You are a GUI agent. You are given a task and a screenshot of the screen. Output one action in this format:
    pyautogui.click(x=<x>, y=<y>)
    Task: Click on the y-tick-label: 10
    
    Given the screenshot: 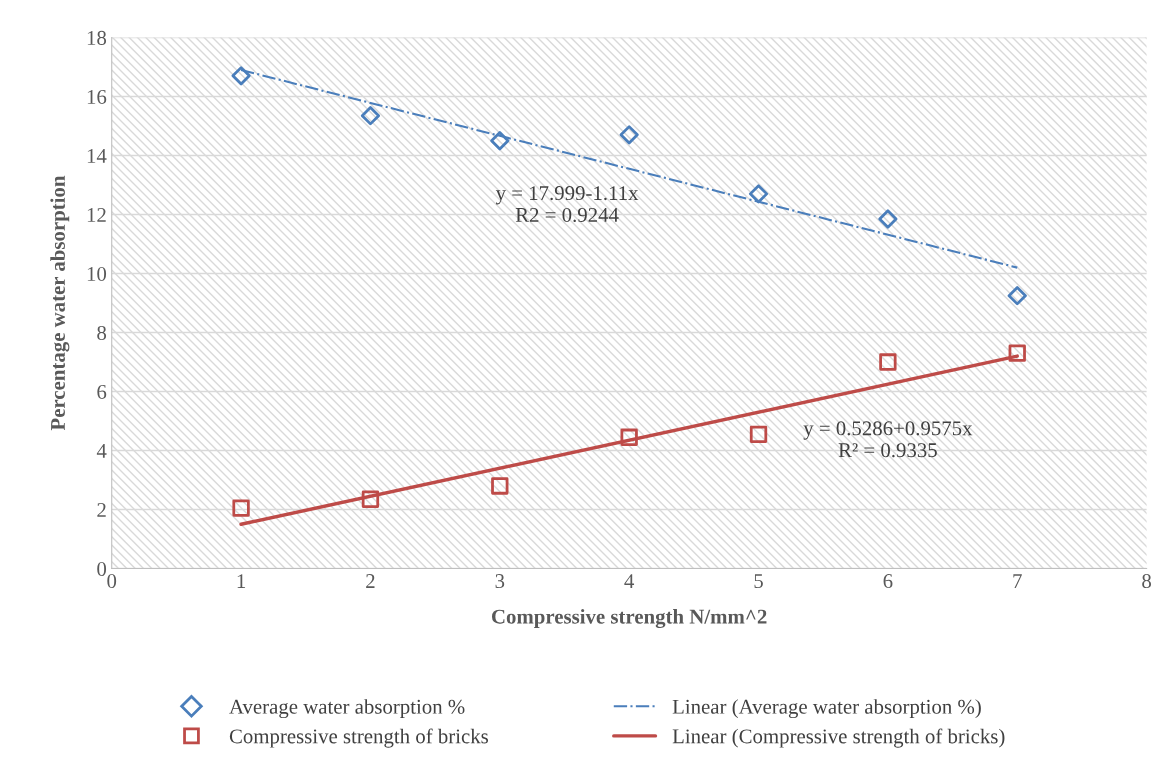 What is the action you would take?
    pyautogui.click(x=97, y=273)
    